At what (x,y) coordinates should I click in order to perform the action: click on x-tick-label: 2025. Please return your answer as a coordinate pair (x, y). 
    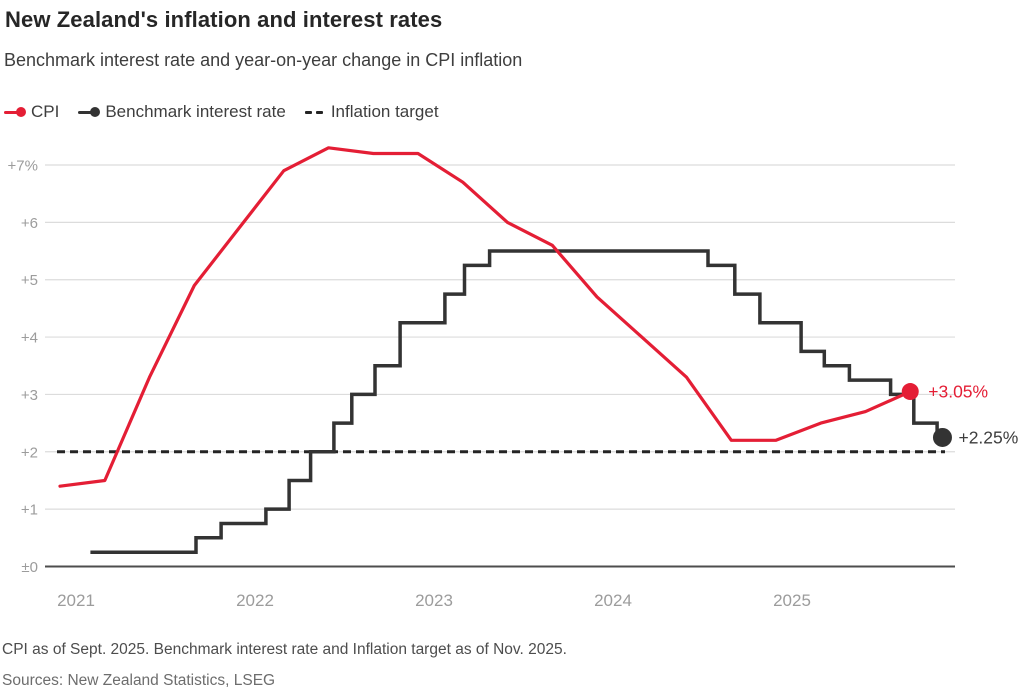
    Looking at the image, I should click on (792, 600).